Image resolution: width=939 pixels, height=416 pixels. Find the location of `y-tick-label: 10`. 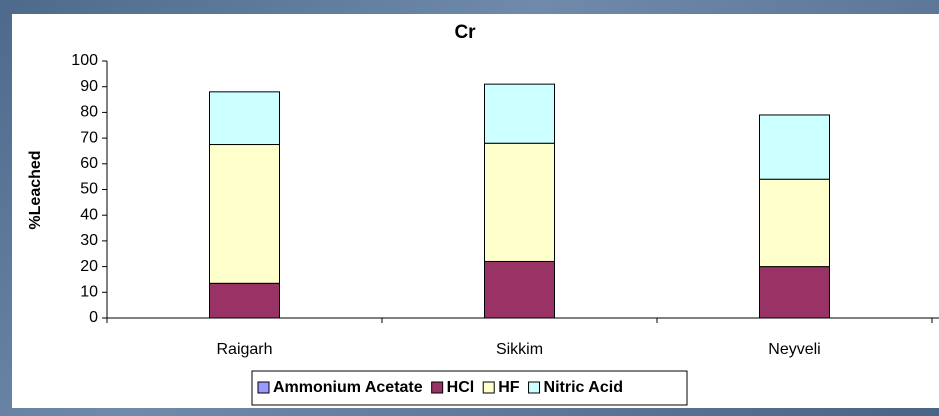

y-tick-label: 10 is located at coordinates (89, 292).